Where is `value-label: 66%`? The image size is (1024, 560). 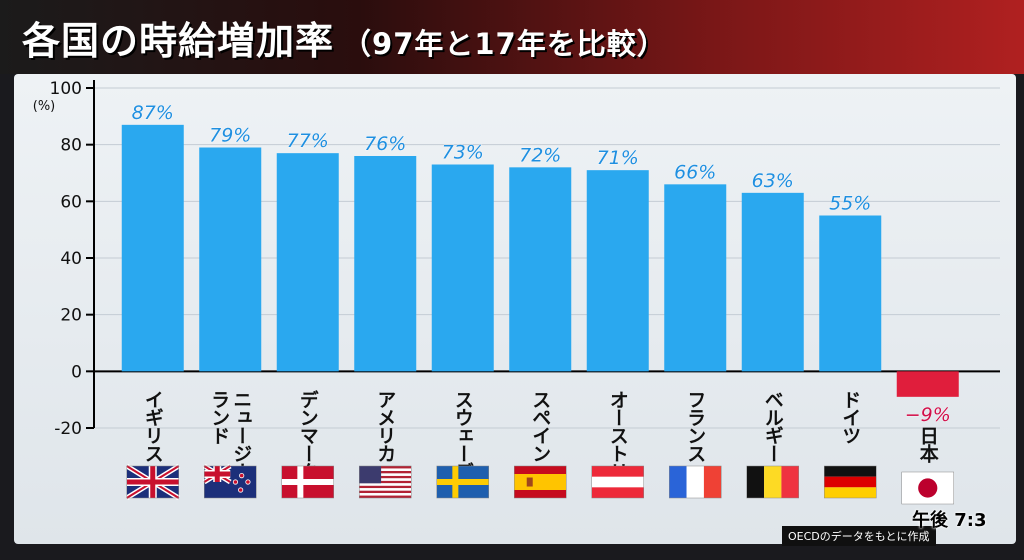 value-label: 66% is located at coordinates (695, 172).